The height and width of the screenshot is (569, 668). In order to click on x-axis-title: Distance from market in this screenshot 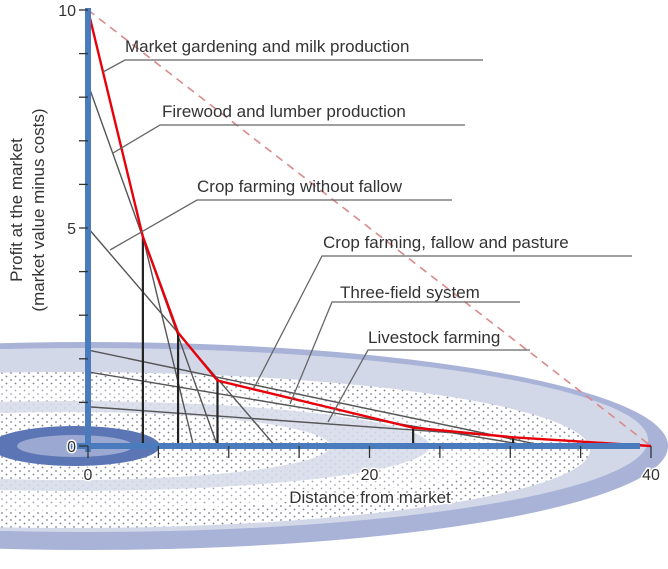, I will do `click(370, 497)`.